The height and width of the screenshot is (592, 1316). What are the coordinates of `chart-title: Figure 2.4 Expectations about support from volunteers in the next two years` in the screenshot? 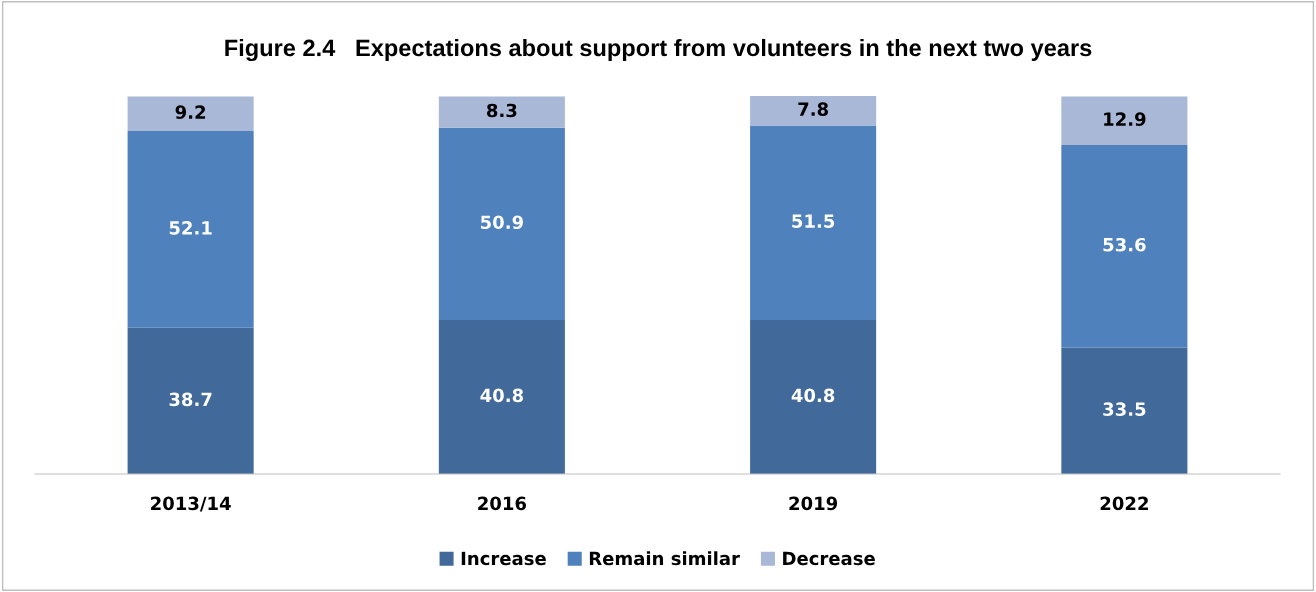 It's located at (658, 50).